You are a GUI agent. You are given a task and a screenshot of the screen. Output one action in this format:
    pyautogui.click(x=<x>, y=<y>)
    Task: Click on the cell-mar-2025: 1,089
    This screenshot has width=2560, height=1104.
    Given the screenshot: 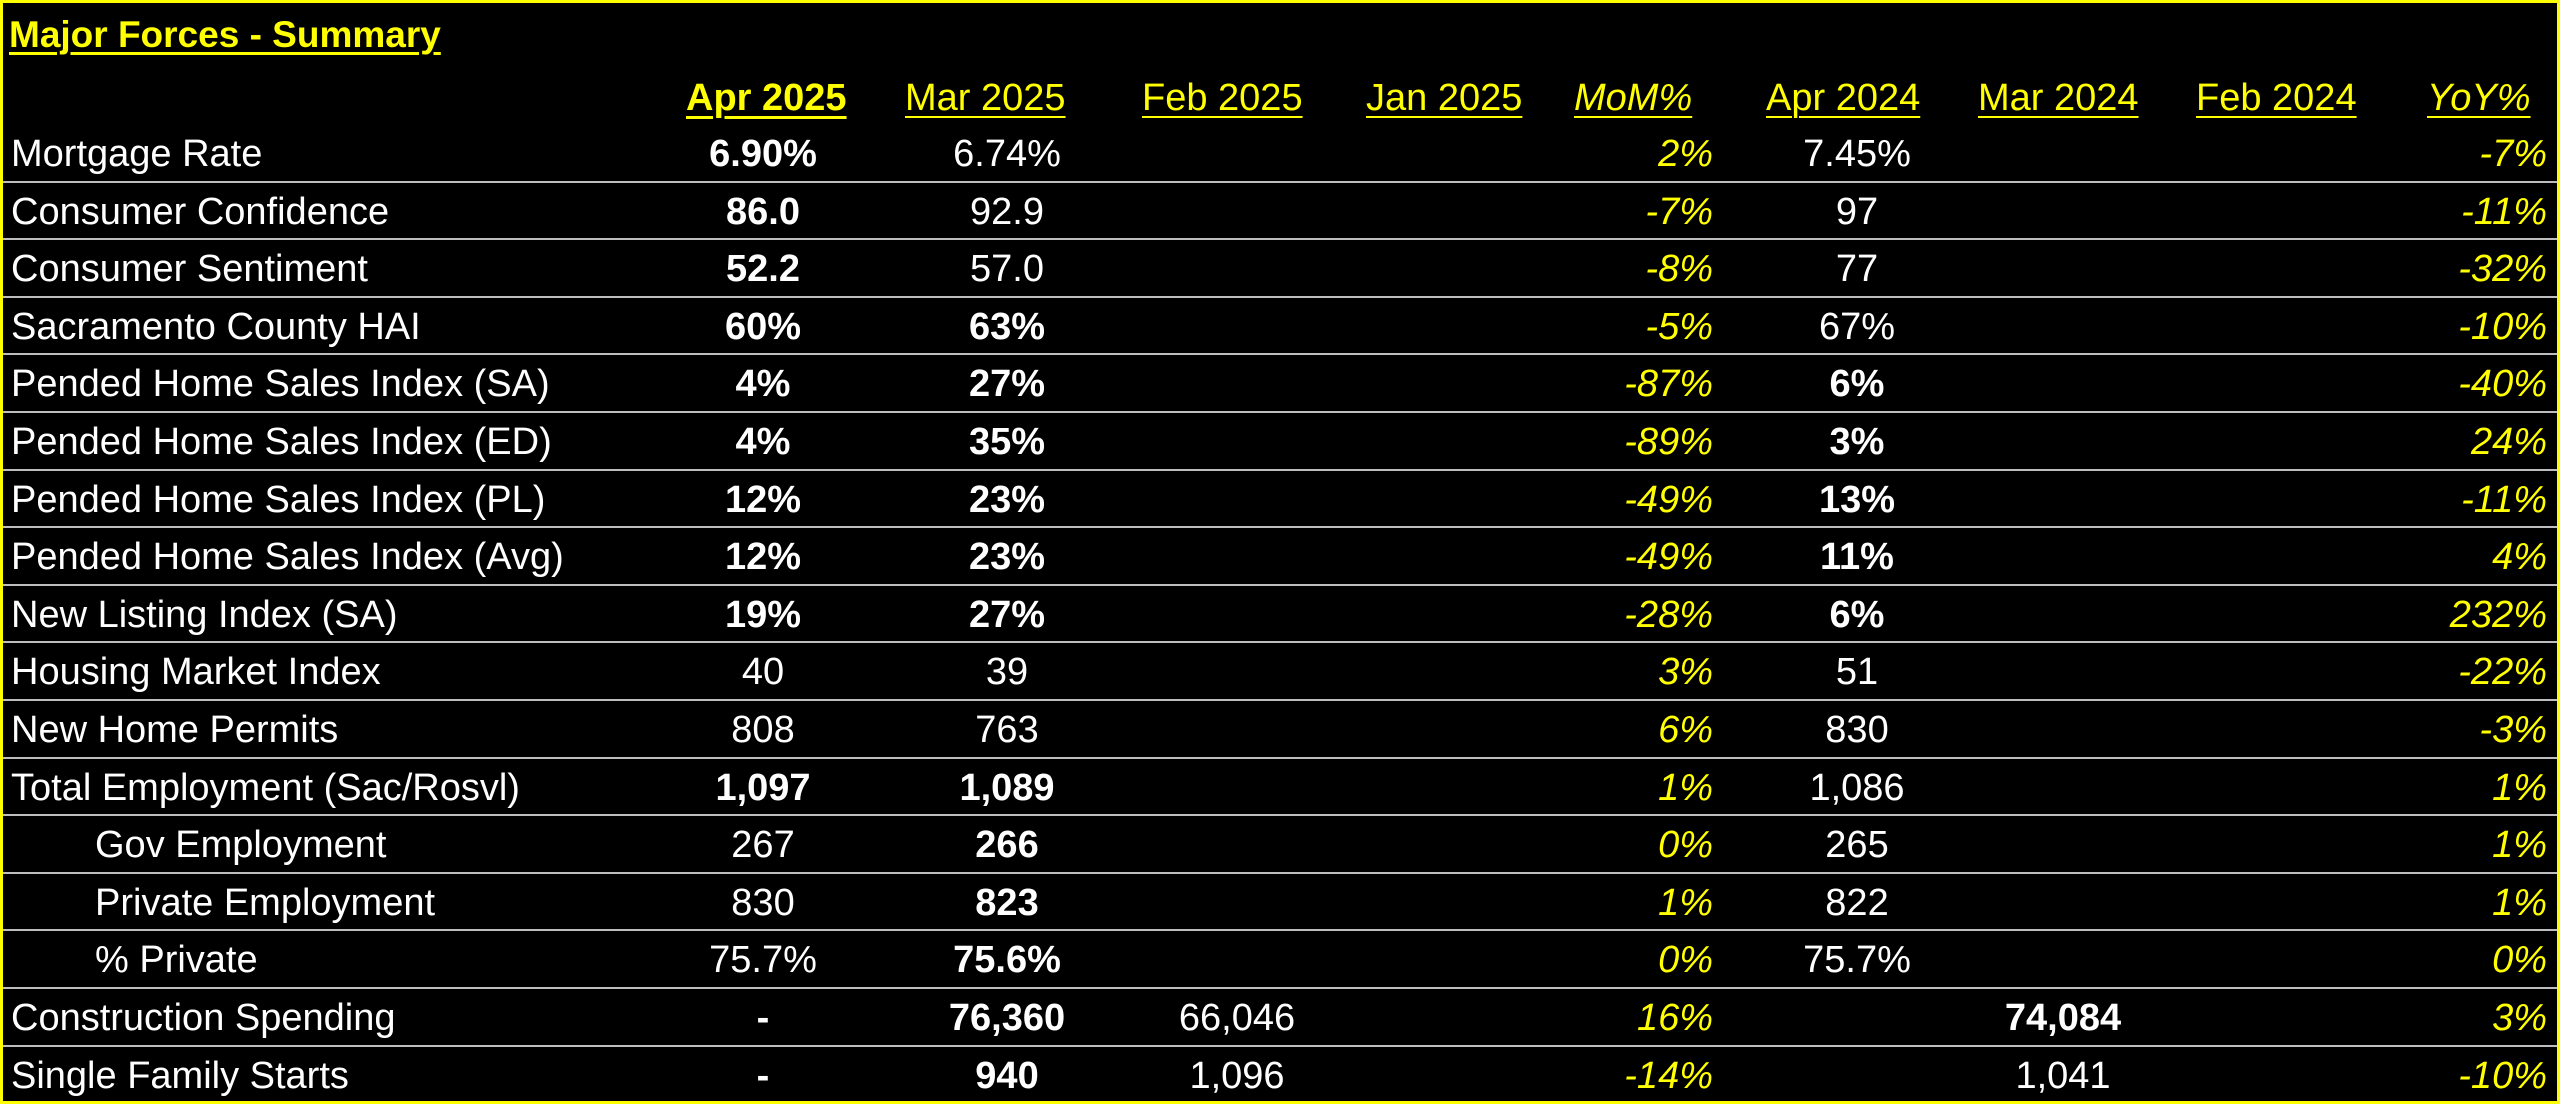 What is the action you would take?
    pyautogui.click(x=1007, y=787)
    